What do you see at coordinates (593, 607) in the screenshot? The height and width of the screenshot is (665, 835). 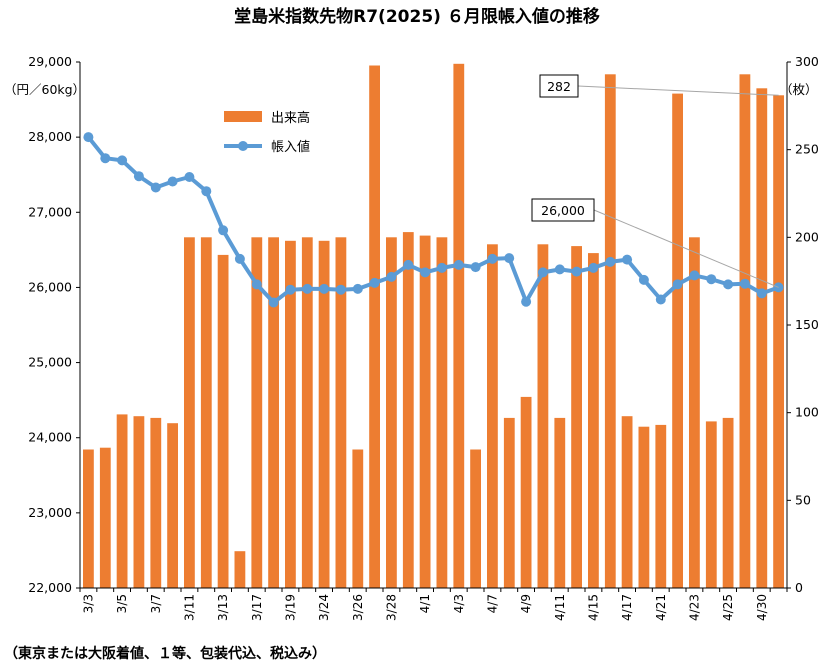 I see `x-tick-label: 4/15` at bounding box center [593, 607].